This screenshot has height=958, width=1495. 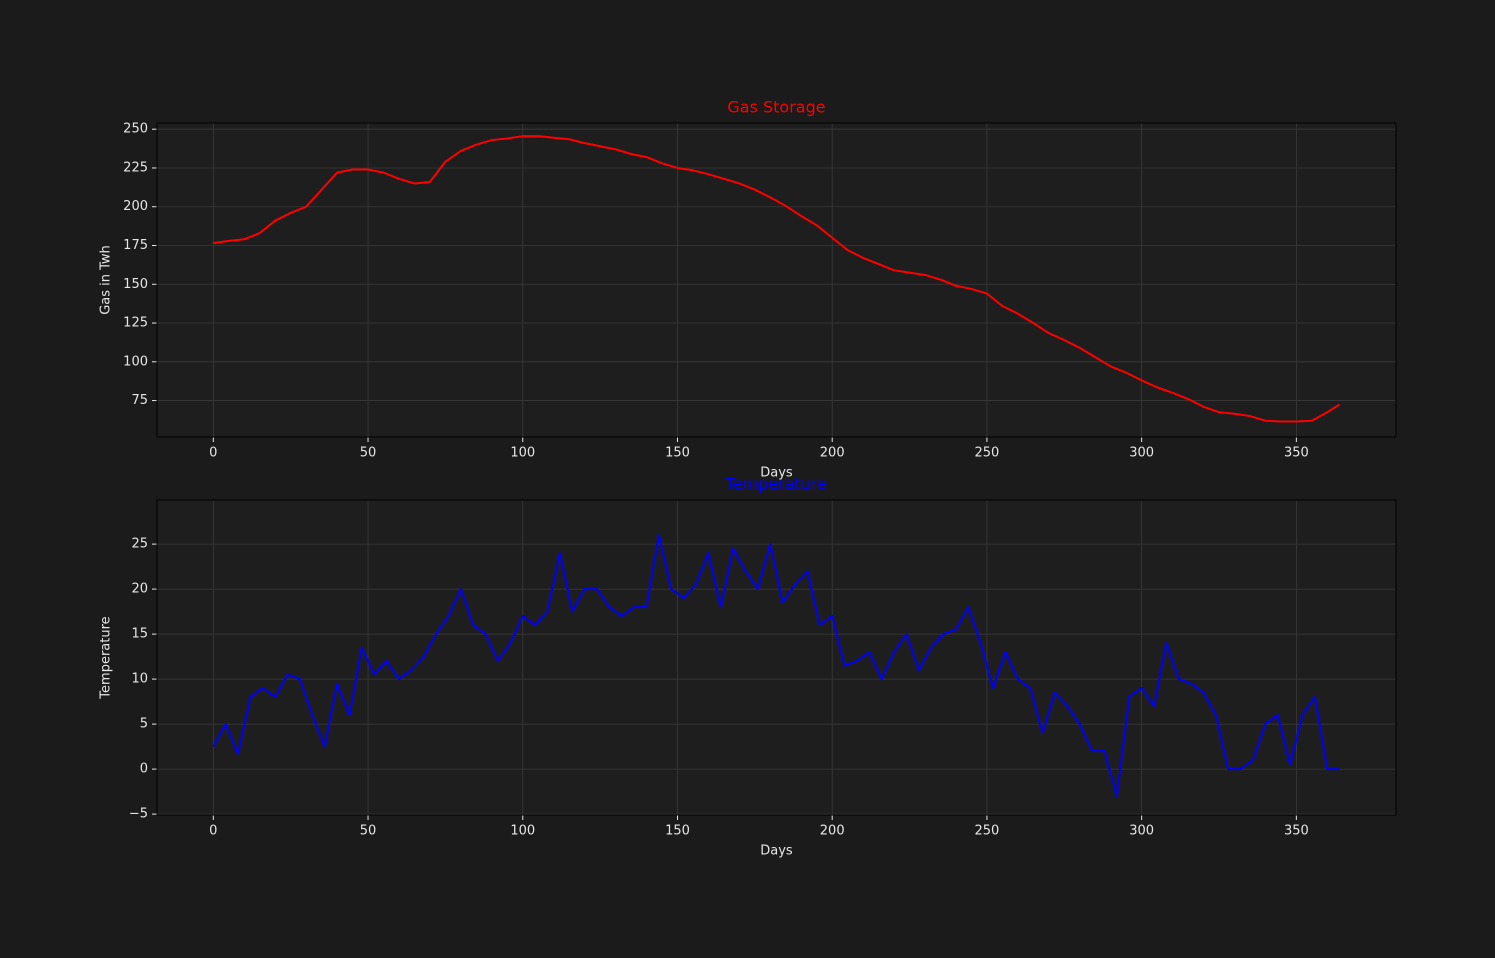 I want to click on y-tick-label: 15, so click(x=139, y=634).